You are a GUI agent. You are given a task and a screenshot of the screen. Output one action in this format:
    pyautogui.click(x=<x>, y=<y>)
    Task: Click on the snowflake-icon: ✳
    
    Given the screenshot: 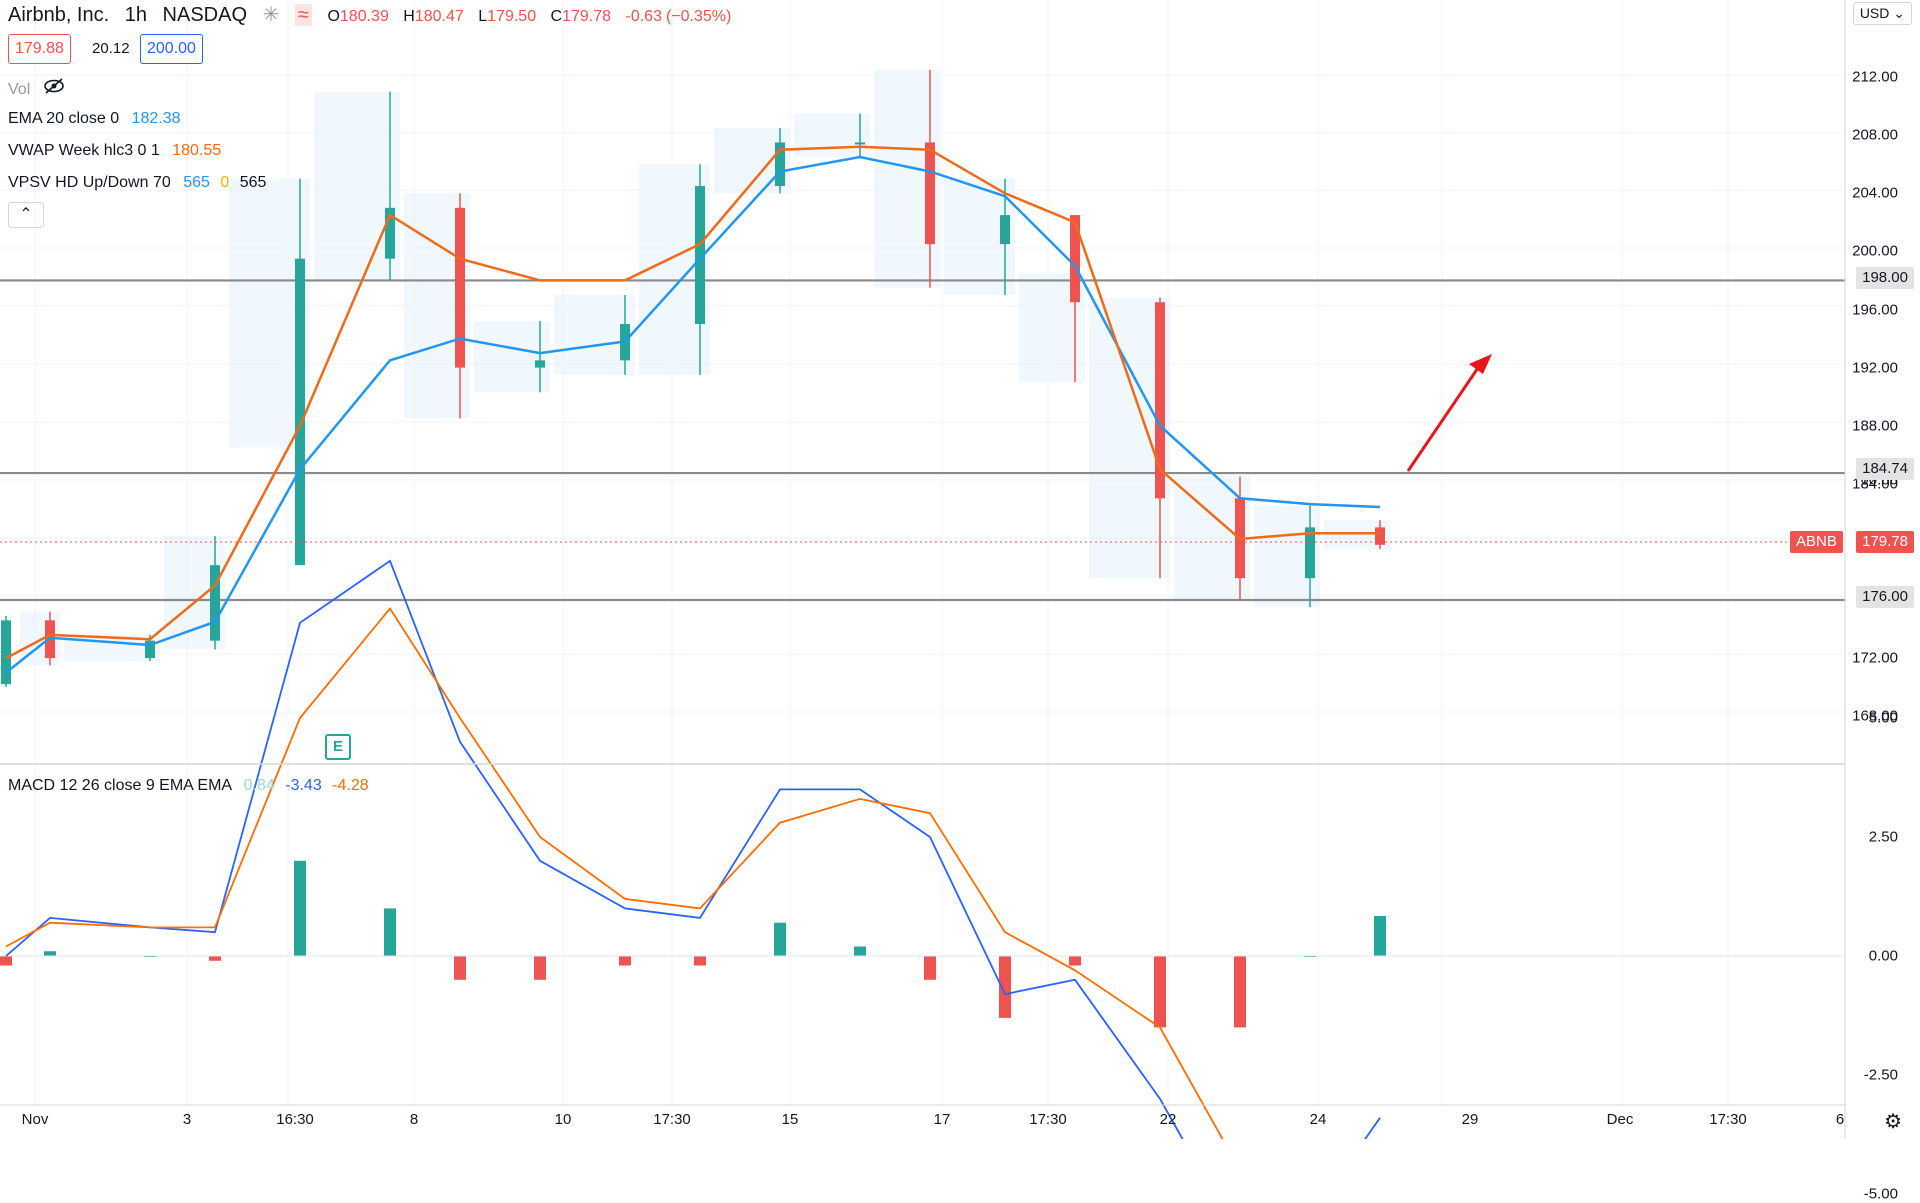 What is the action you would take?
    pyautogui.click(x=271, y=15)
    